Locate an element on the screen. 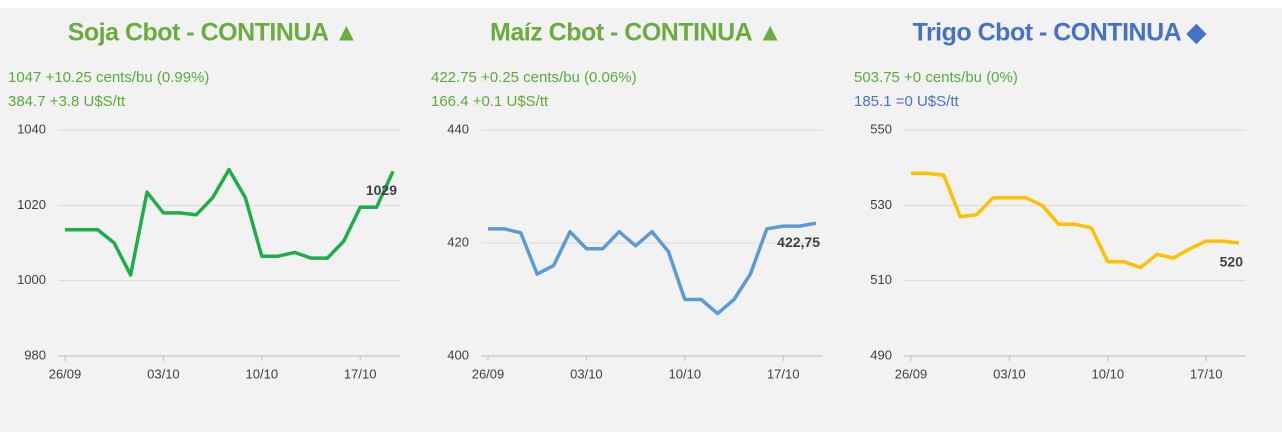 The image size is (1282, 432). subtitle: 185.1 =0 U$S/tt is located at coordinates (906, 101).